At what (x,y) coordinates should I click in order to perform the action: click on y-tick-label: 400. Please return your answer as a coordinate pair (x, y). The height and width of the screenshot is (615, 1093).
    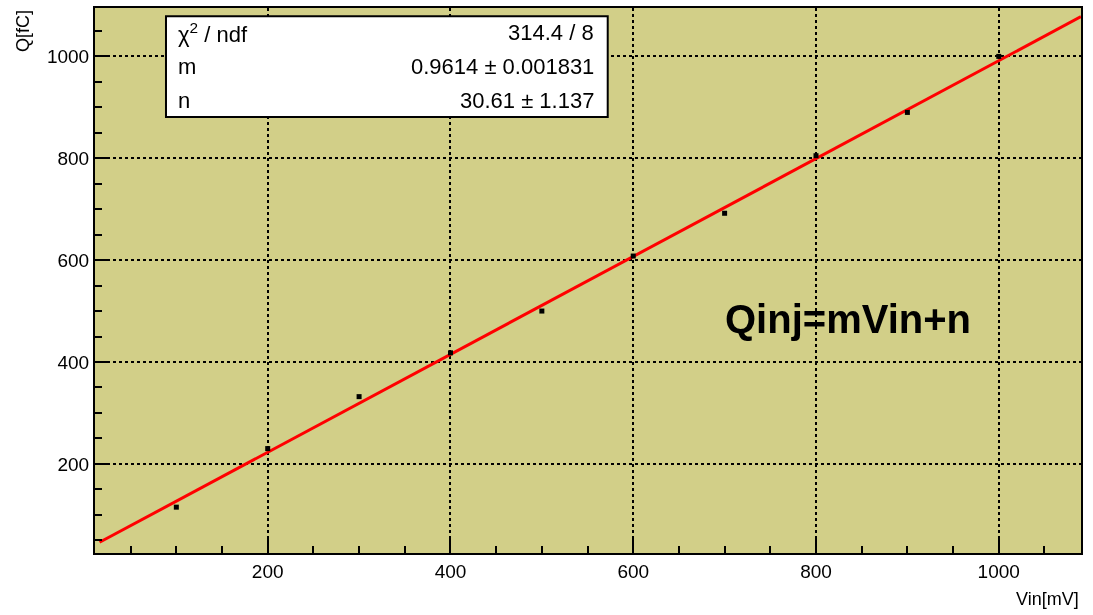
    Looking at the image, I should click on (73, 362).